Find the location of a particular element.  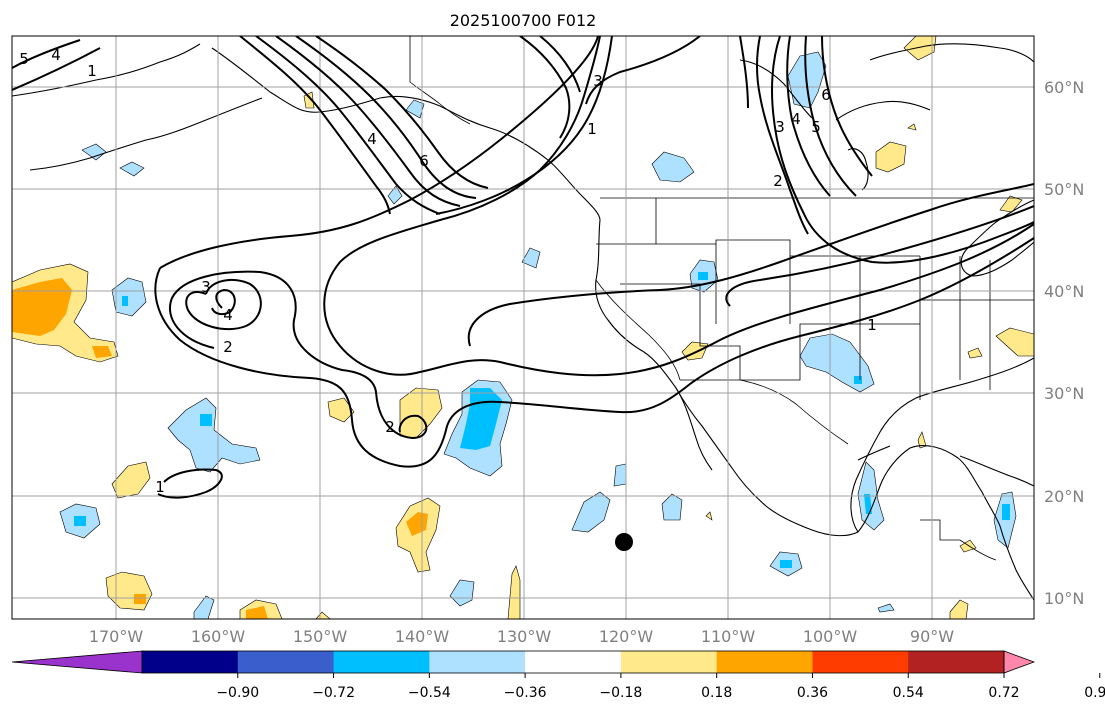

colorbar-tick-label: 0.36 is located at coordinates (812, 693).